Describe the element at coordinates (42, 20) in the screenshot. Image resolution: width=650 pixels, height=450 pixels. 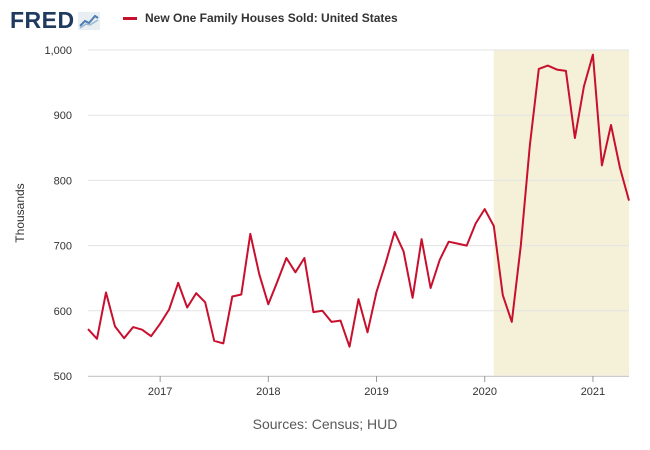
I see `logo-text: FRED` at that location.